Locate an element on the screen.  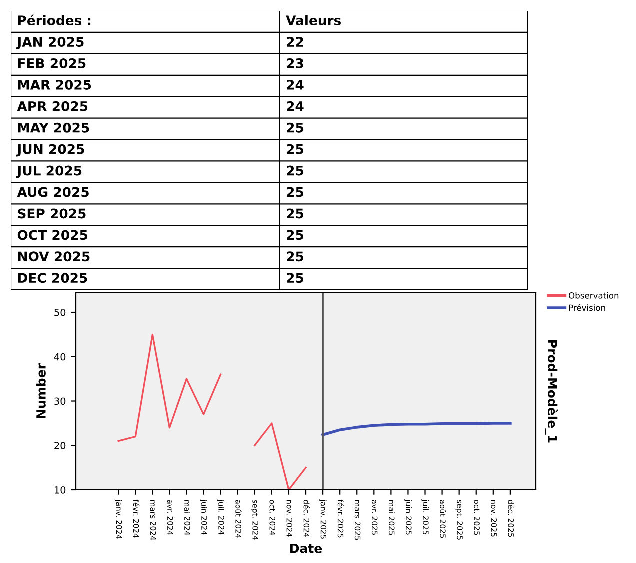
category-label: JUN 2025 is located at coordinates (50, 150).